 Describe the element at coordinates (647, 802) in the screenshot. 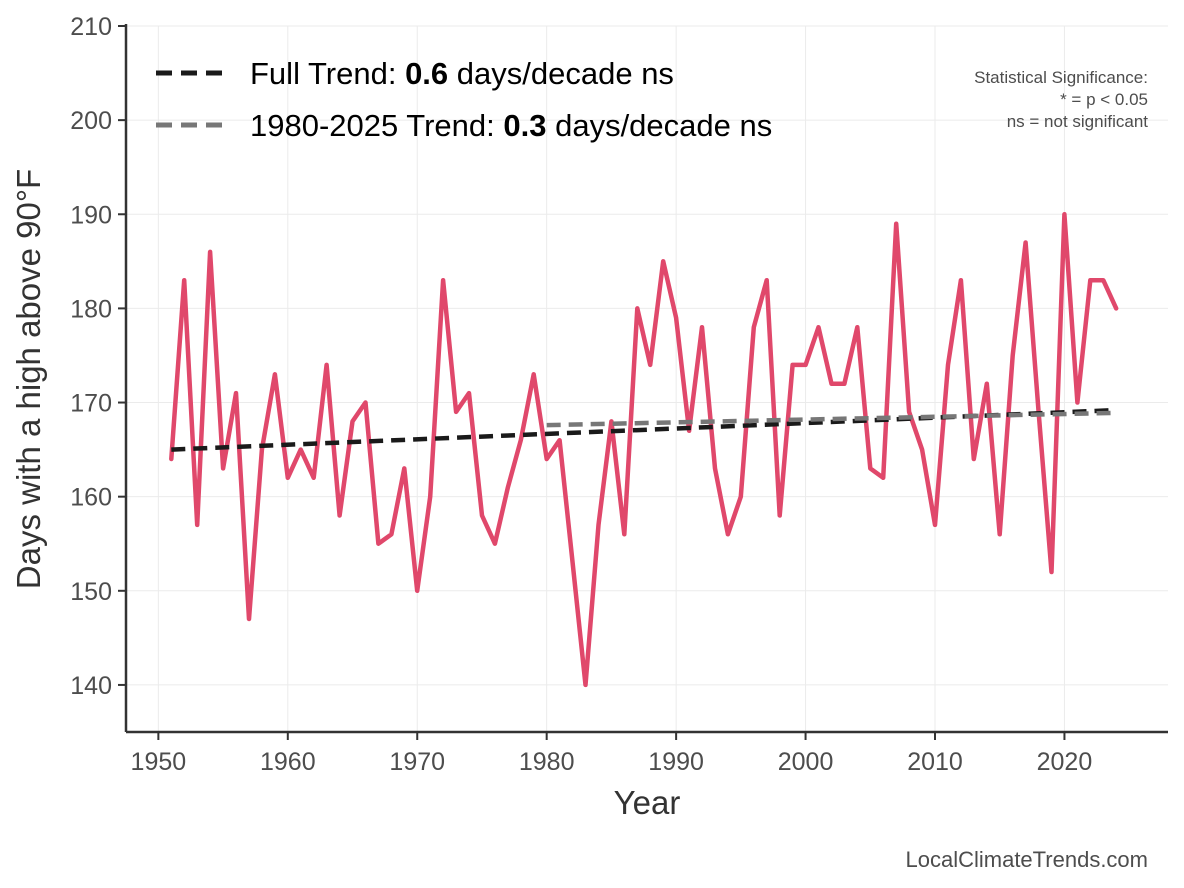

I see `x-axis-title: Year` at that location.